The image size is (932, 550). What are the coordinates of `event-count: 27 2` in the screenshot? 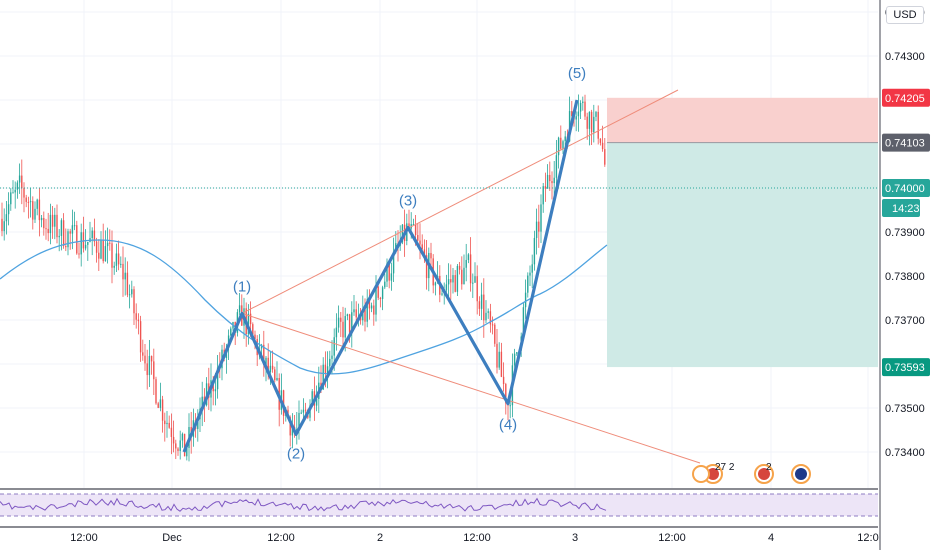 It's located at (725, 467).